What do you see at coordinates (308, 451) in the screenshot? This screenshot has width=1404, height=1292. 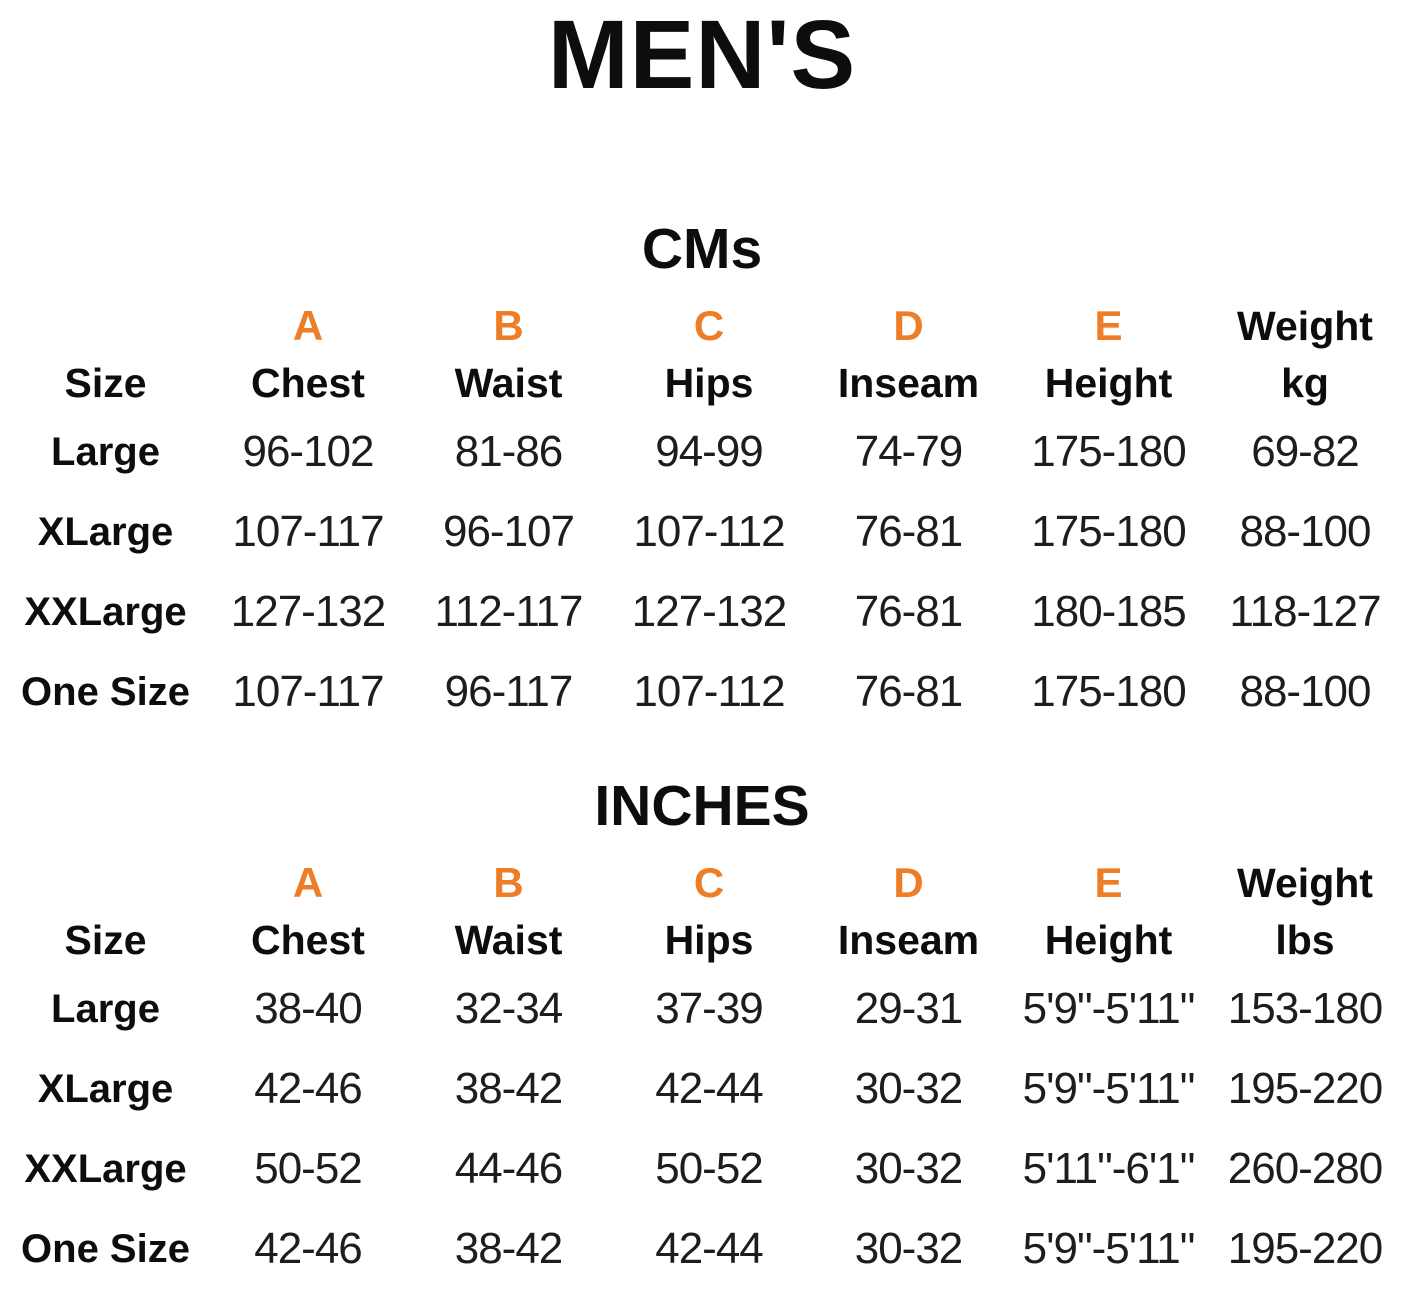 I see `value-cell: 96-102` at bounding box center [308, 451].